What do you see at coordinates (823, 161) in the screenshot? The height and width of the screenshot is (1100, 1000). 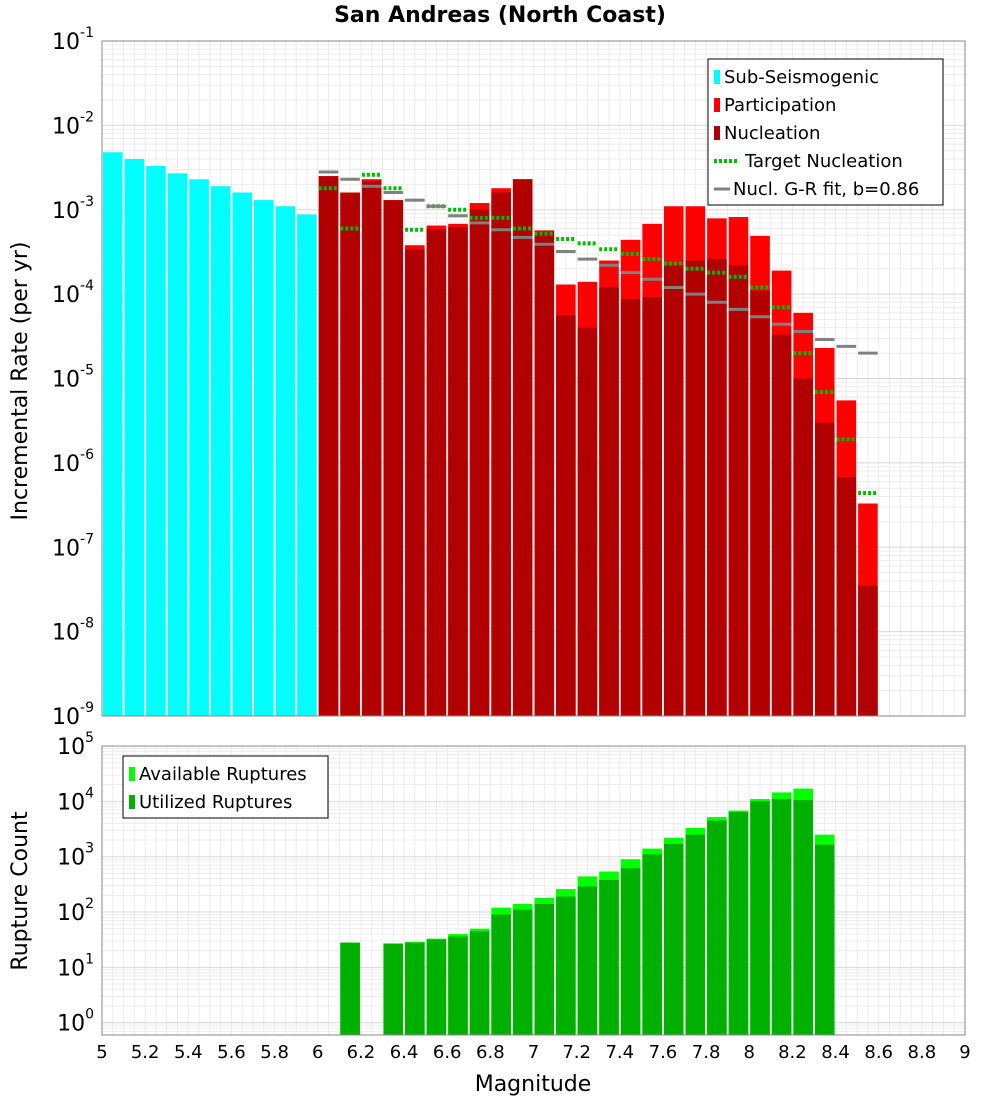 I see `legend-label-target-nucleation: Target Nucleation` at bounding box center [823, 161].